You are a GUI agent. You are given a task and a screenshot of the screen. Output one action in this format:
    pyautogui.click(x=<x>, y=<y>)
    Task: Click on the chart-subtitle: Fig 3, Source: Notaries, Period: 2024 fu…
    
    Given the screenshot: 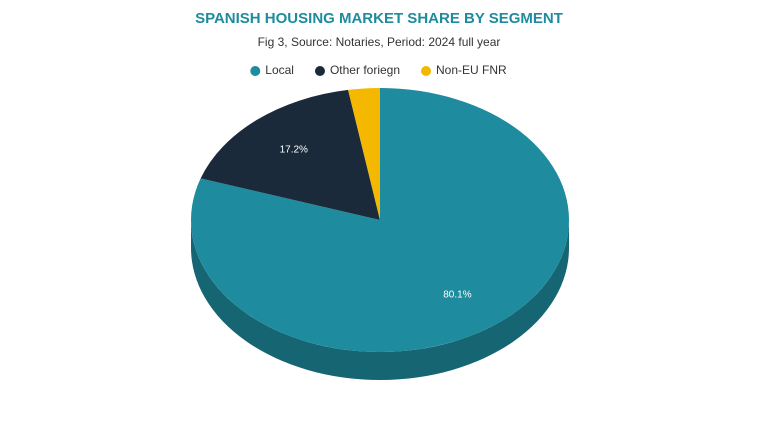 What is the action you would take?
    pyautogui.click(x=379, y=42)
    